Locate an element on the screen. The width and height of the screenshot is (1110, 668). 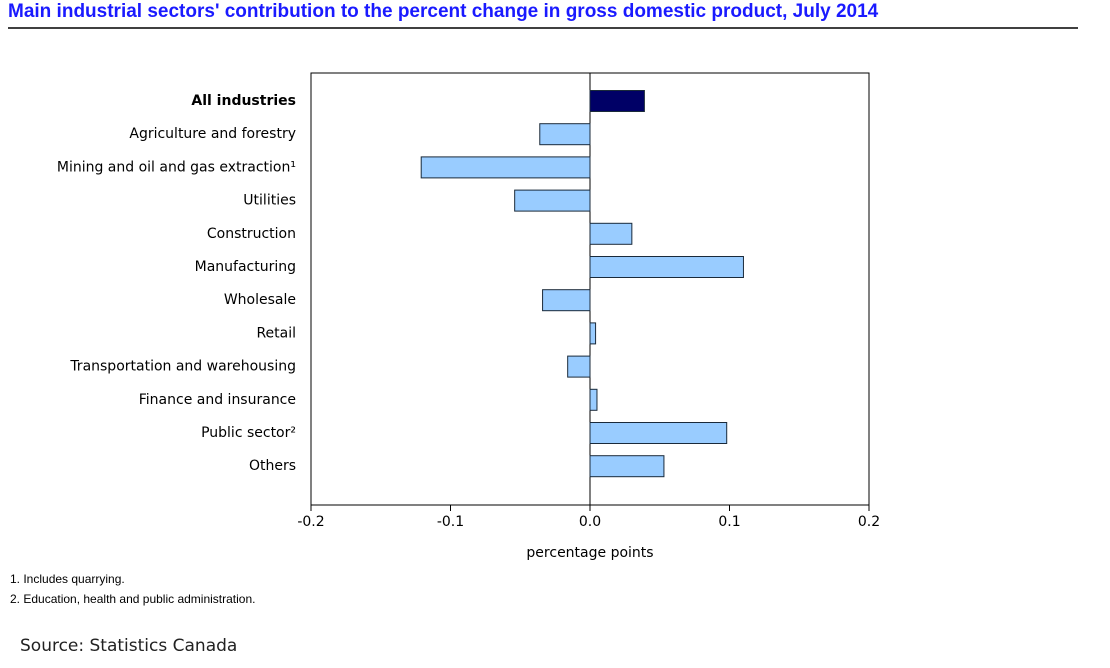
y-tick-label: Mining and oil and gas extraction¹ is located at coordinates (176, 167).